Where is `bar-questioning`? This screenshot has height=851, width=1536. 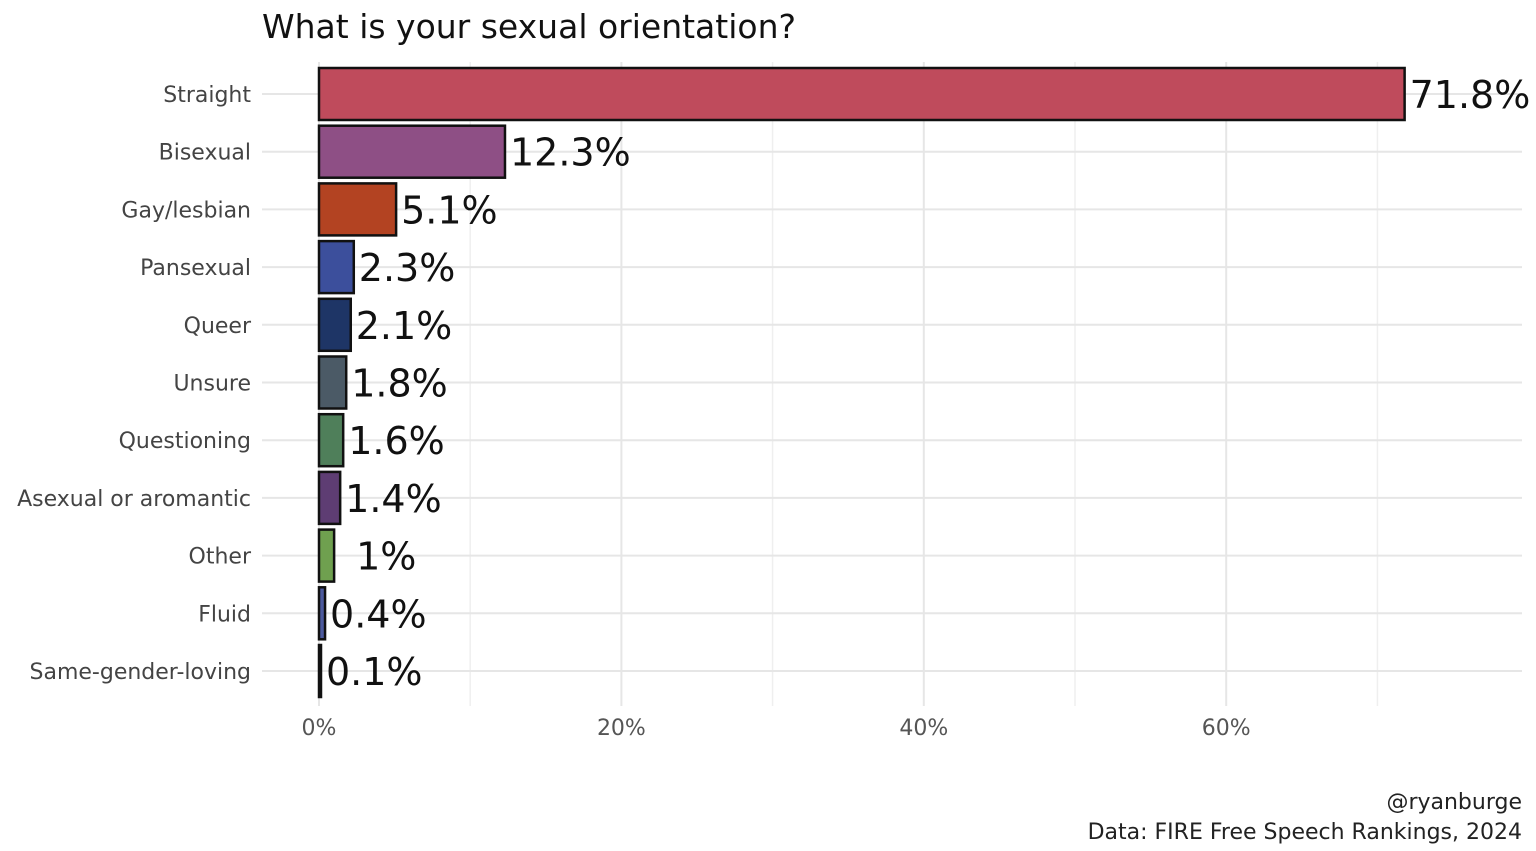 bar-questioning is located at coordinates (331, 440).